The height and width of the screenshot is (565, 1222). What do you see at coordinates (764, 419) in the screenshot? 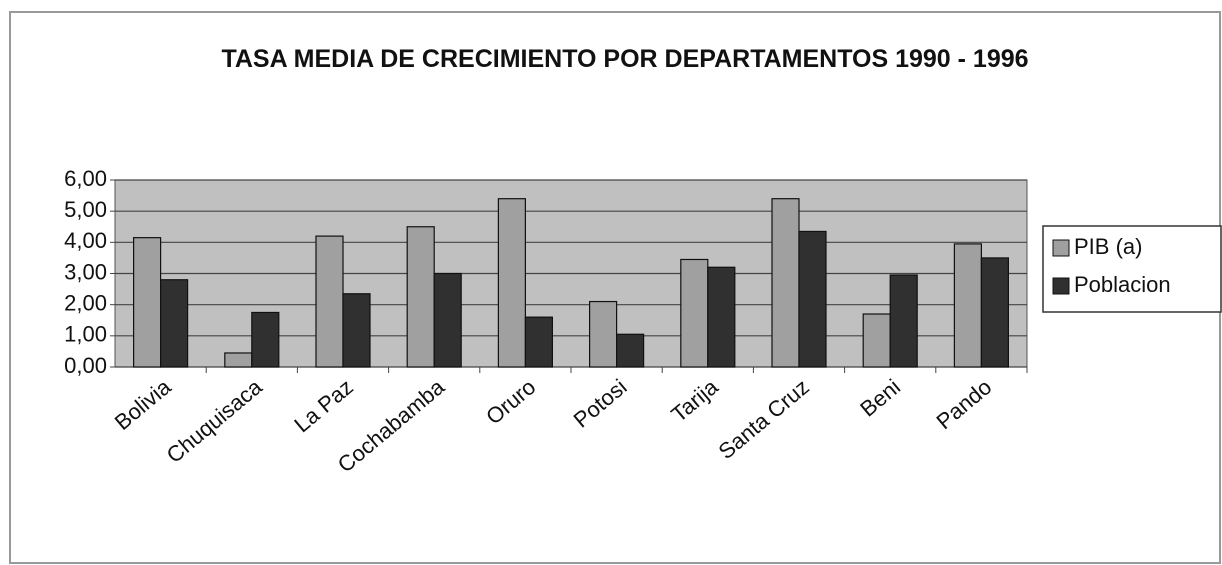
I see `x-tick-label: Santa Cruz` at bounding box center [764, 419].